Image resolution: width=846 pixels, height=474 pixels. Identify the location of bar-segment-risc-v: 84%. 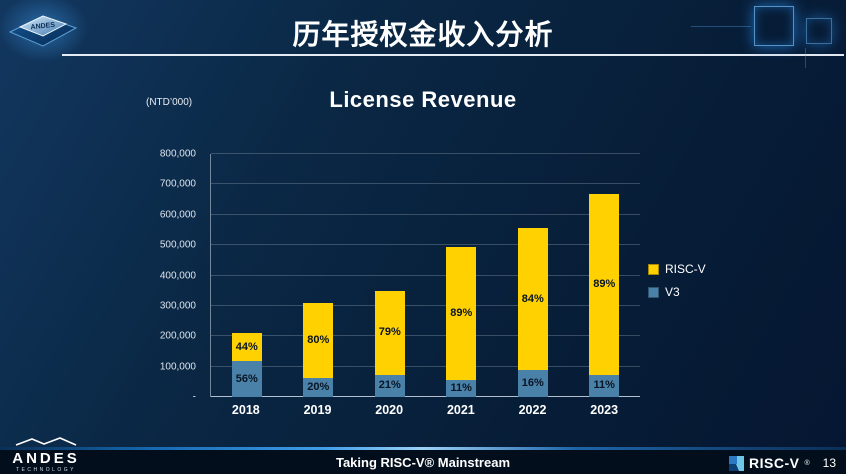
(532, 299).